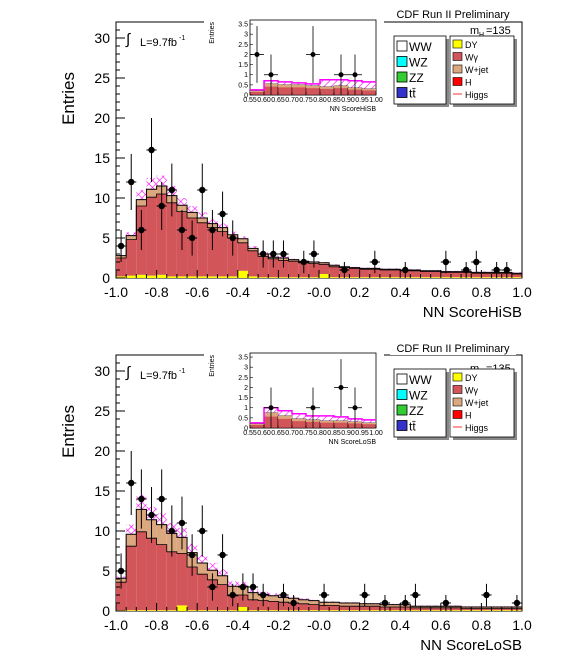 Image resolution: width=567 pixels, height=667 pixels. Describe the element at coordinates (243, 378) in the screenshot. I see `inset-ytick-label: 2.5` at that location.